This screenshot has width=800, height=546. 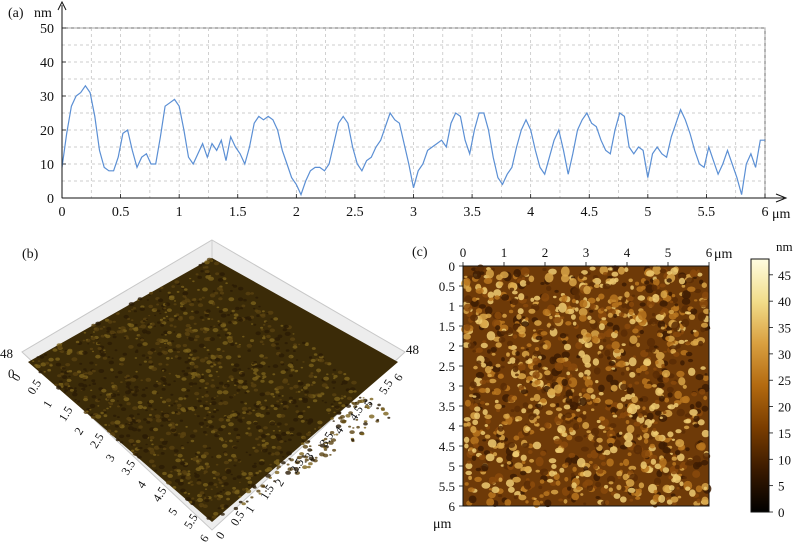 What do you see at coordinates (447, 406) in the screenshot?
I see `y-tick-label: 3.5` at bounding box center [447, 406].